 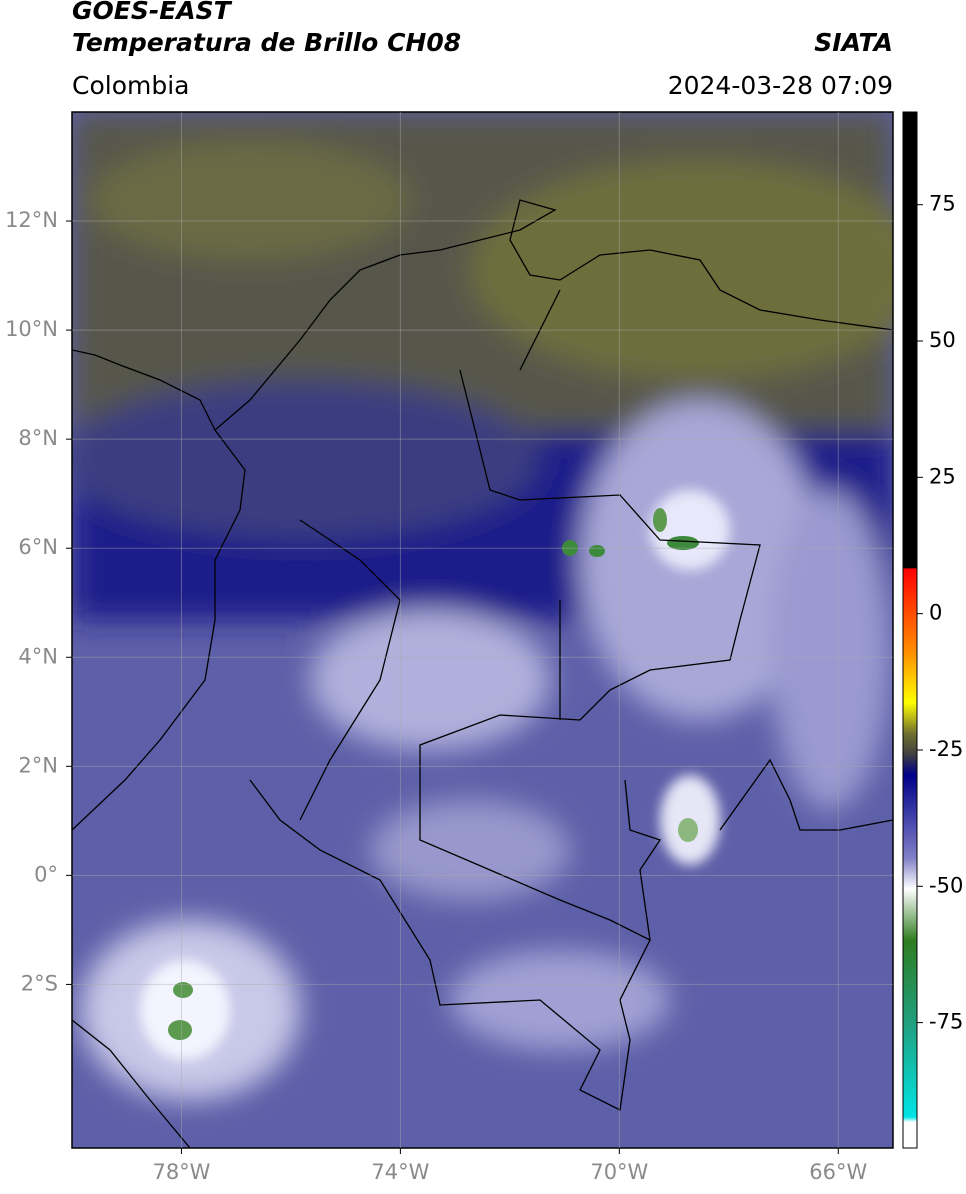 What do you see at coordinates (38, 765) in the screenshot?
I see `y-tick-label: 2°N` at bounding box center [38, 765].